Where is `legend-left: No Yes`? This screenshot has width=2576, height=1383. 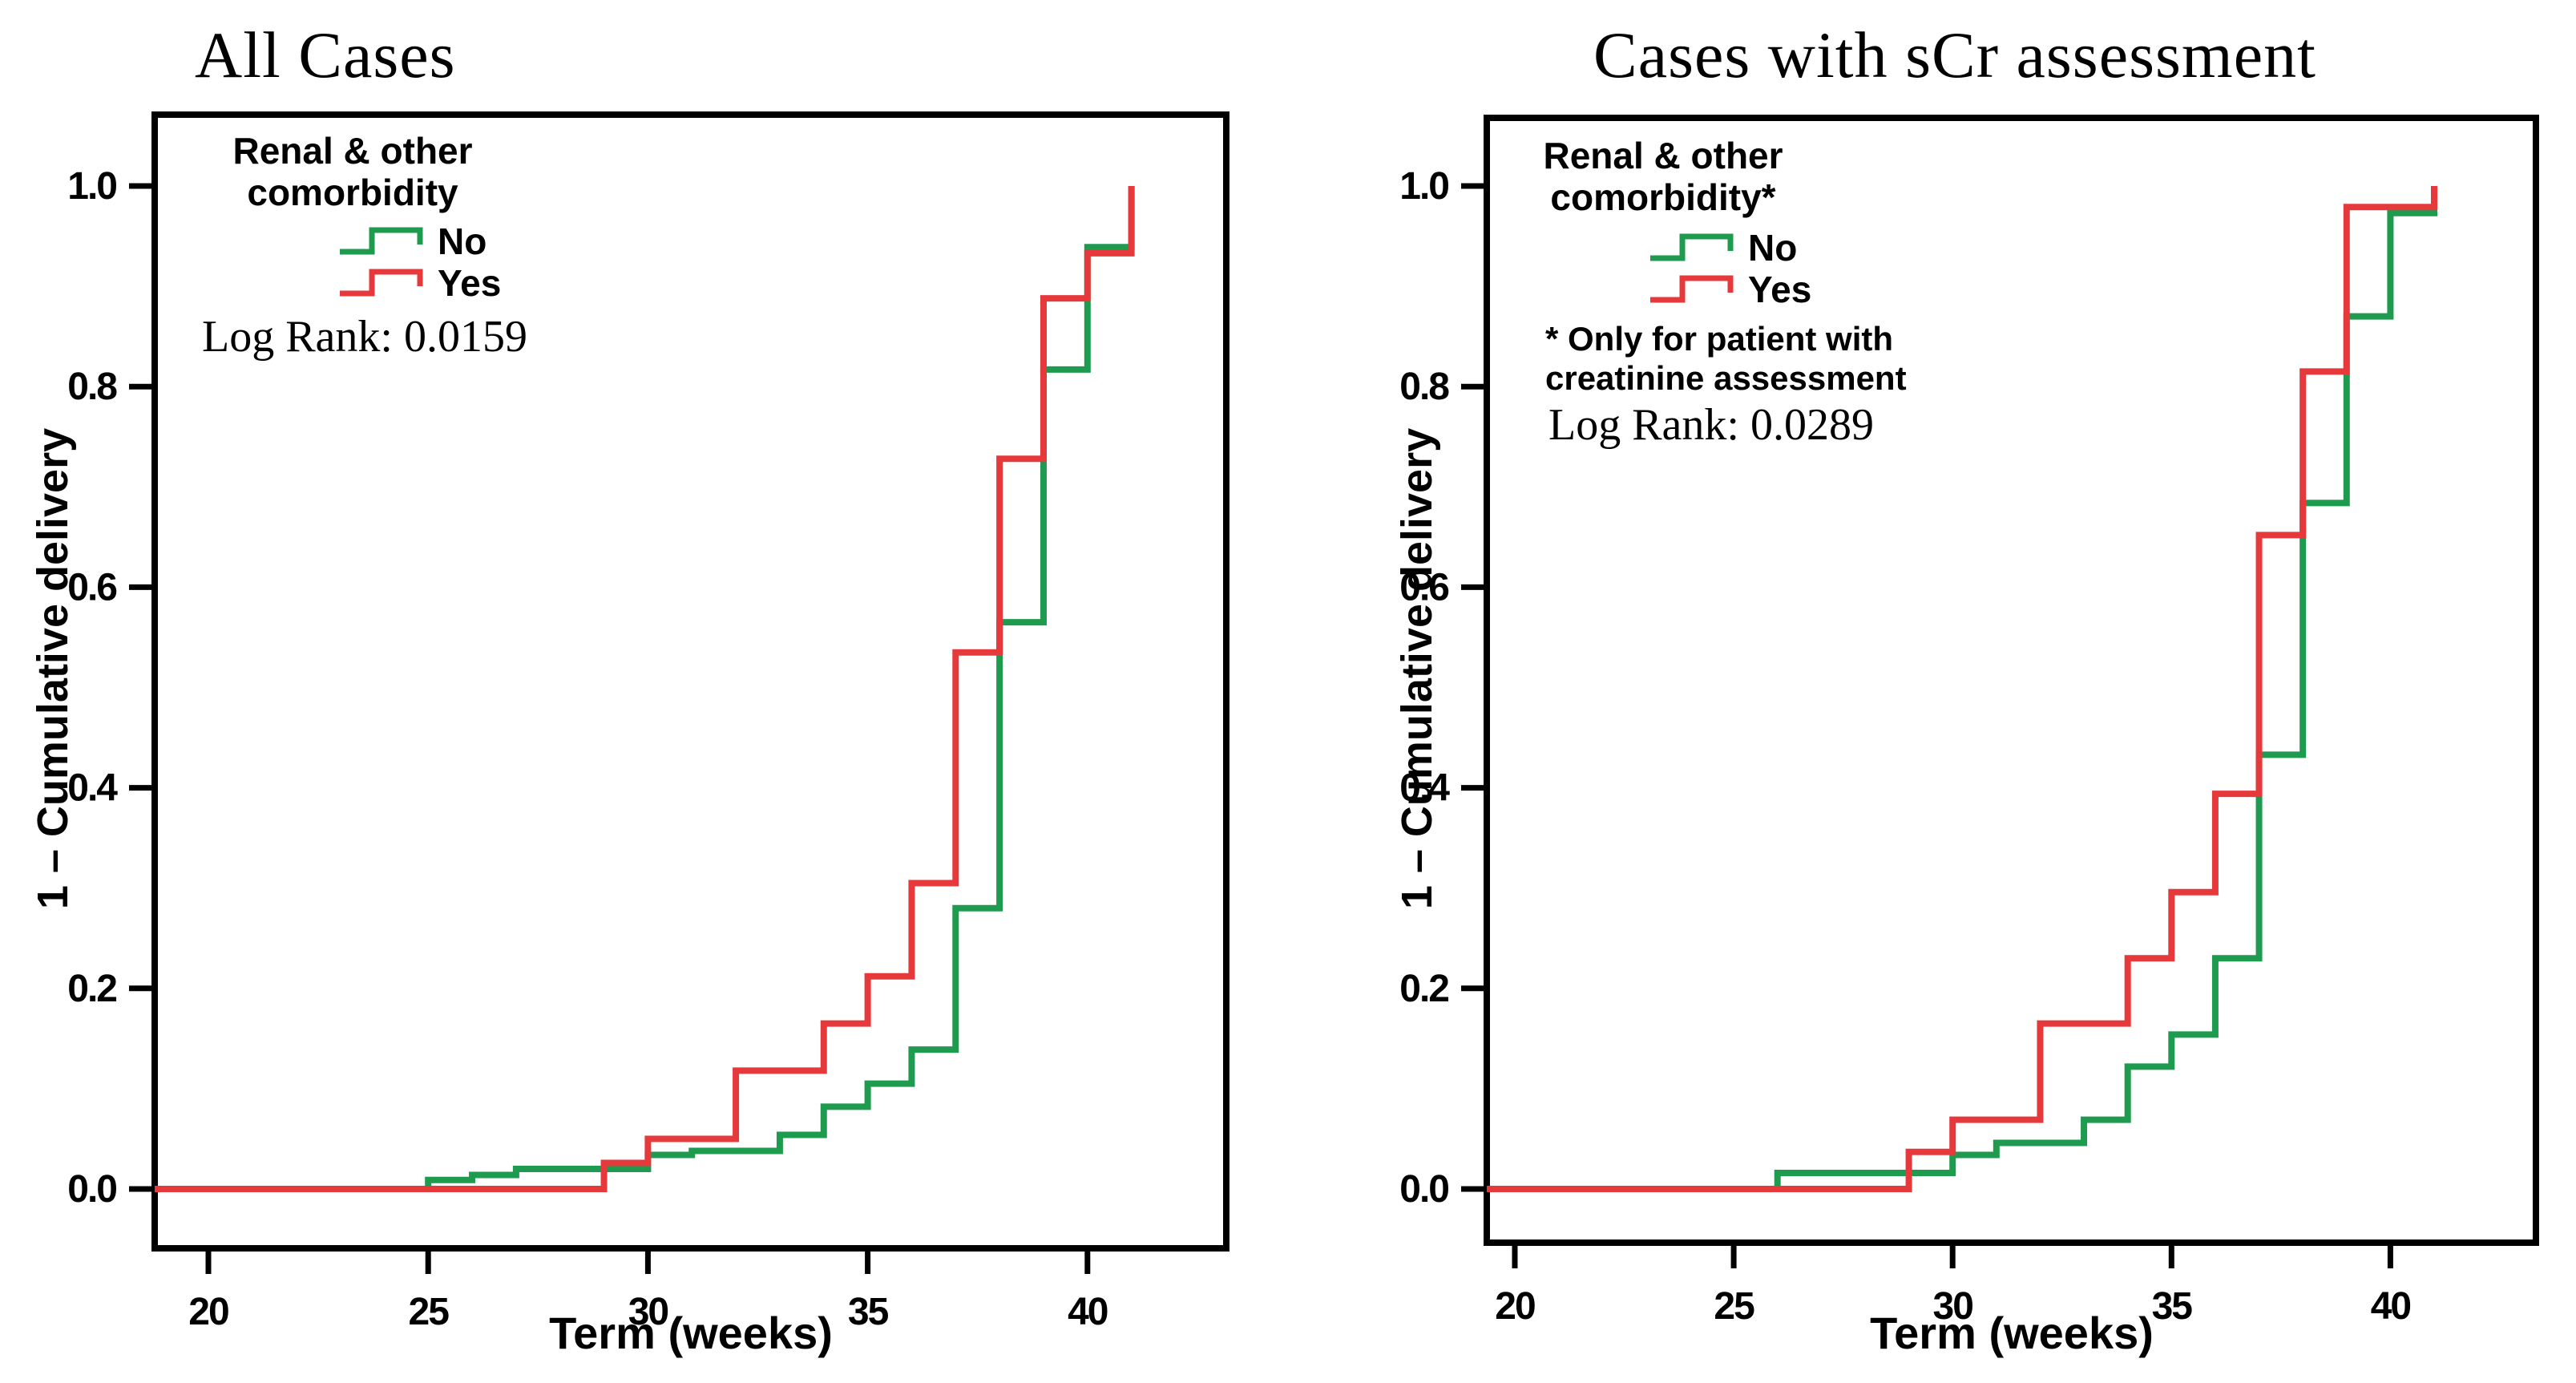
legend-left: No Yes is located at coordinates (420, 262).